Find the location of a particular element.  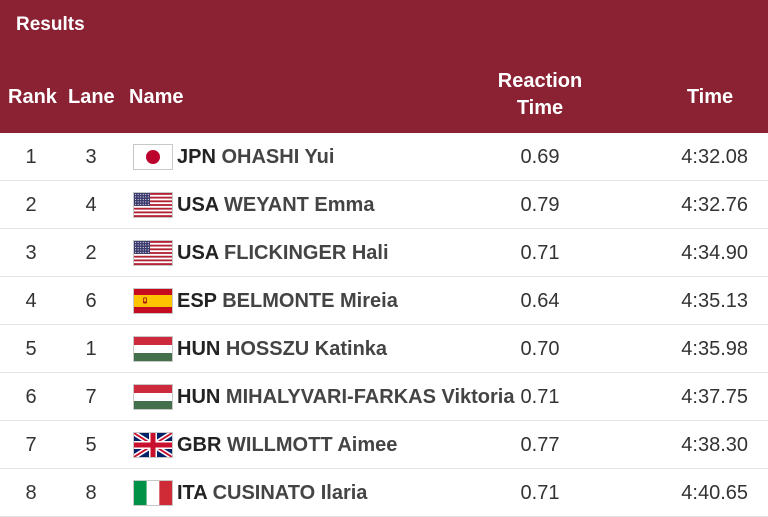

reaction-time-cell: 0.69 is located at coordinates (540, 157).